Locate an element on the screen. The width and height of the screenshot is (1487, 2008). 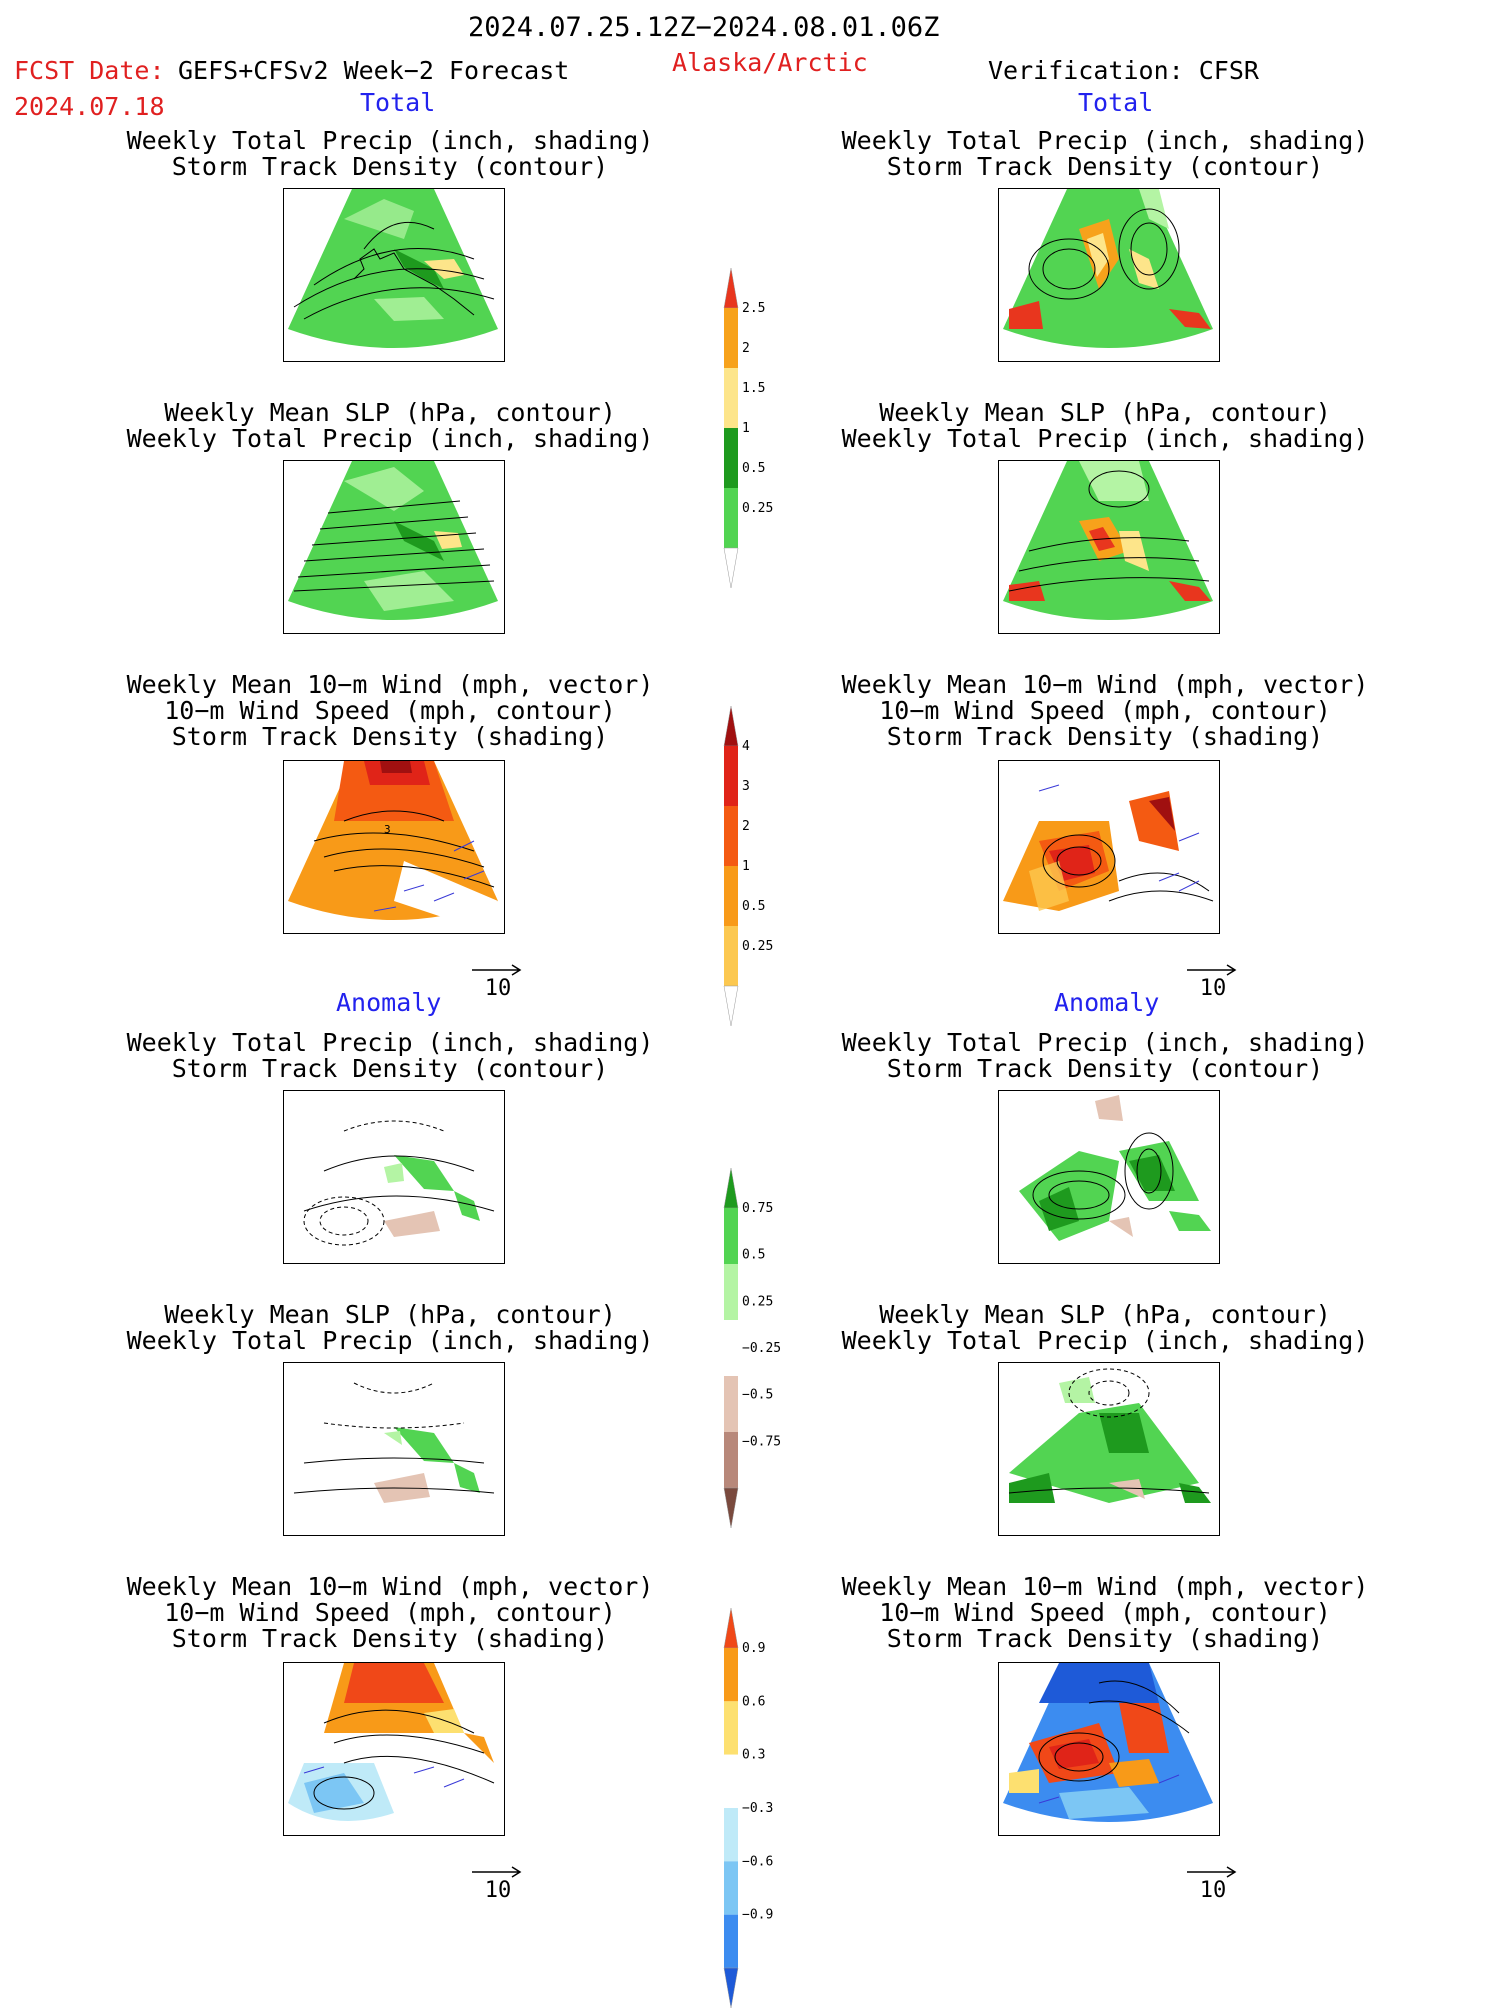
colorbar-tick-label: 2.5 is located at coordinates (753, 308).